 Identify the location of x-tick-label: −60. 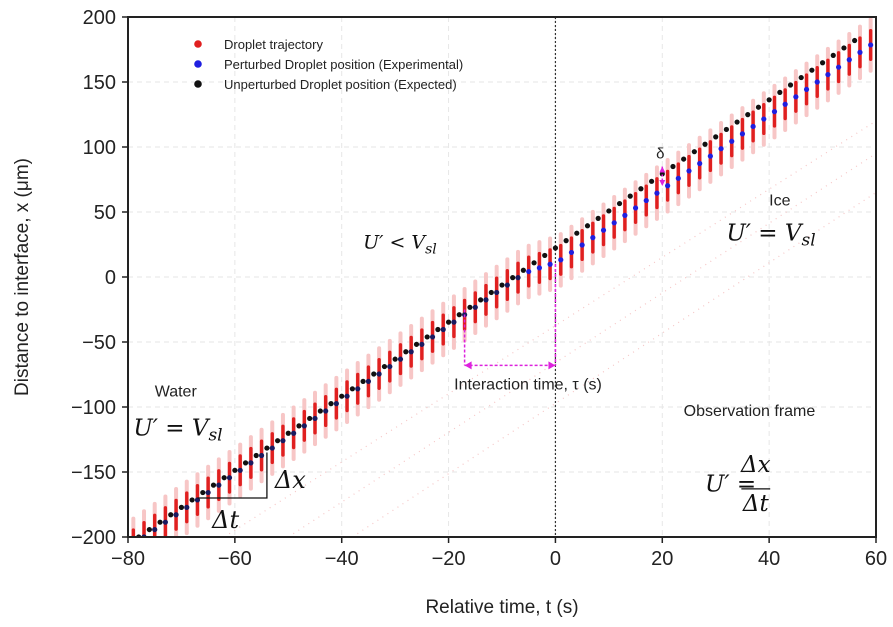
(235, 559).